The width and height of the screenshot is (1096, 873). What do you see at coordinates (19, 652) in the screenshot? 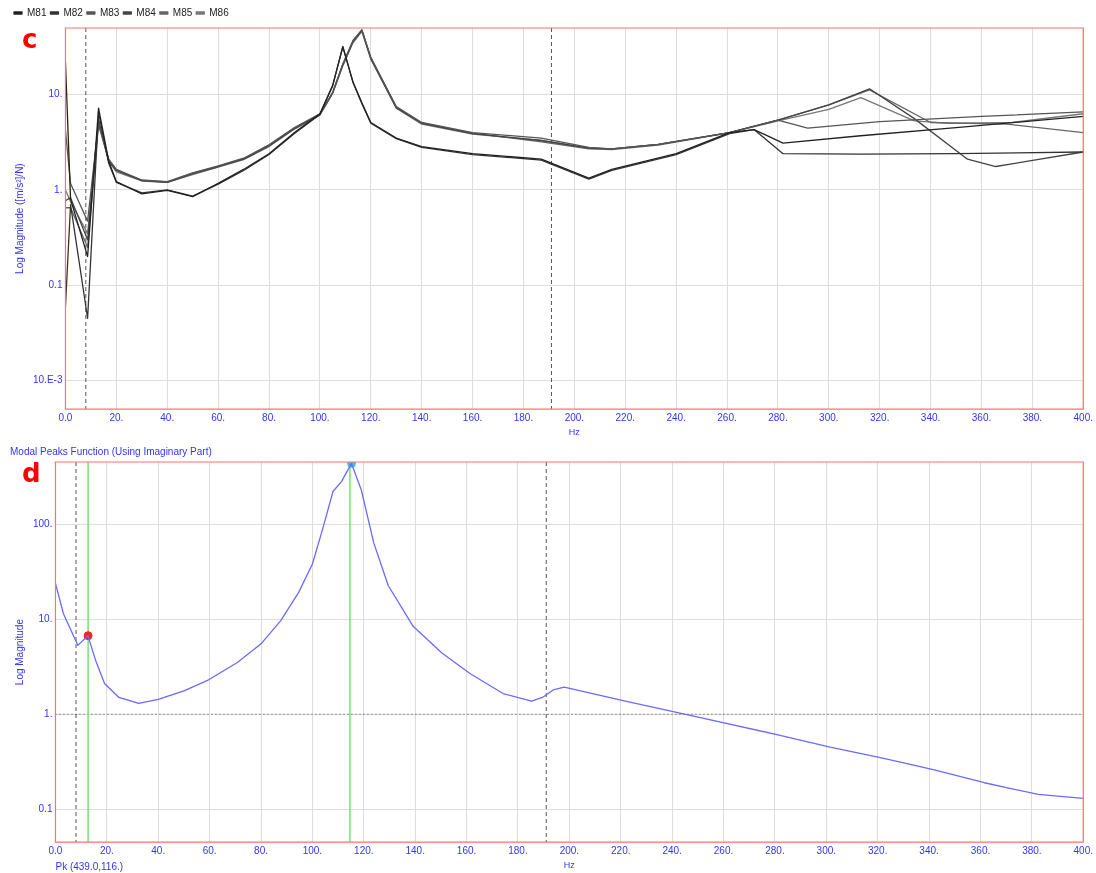
I see `y-axis-title: Log Magnitude` at bounding box center [19, 652].